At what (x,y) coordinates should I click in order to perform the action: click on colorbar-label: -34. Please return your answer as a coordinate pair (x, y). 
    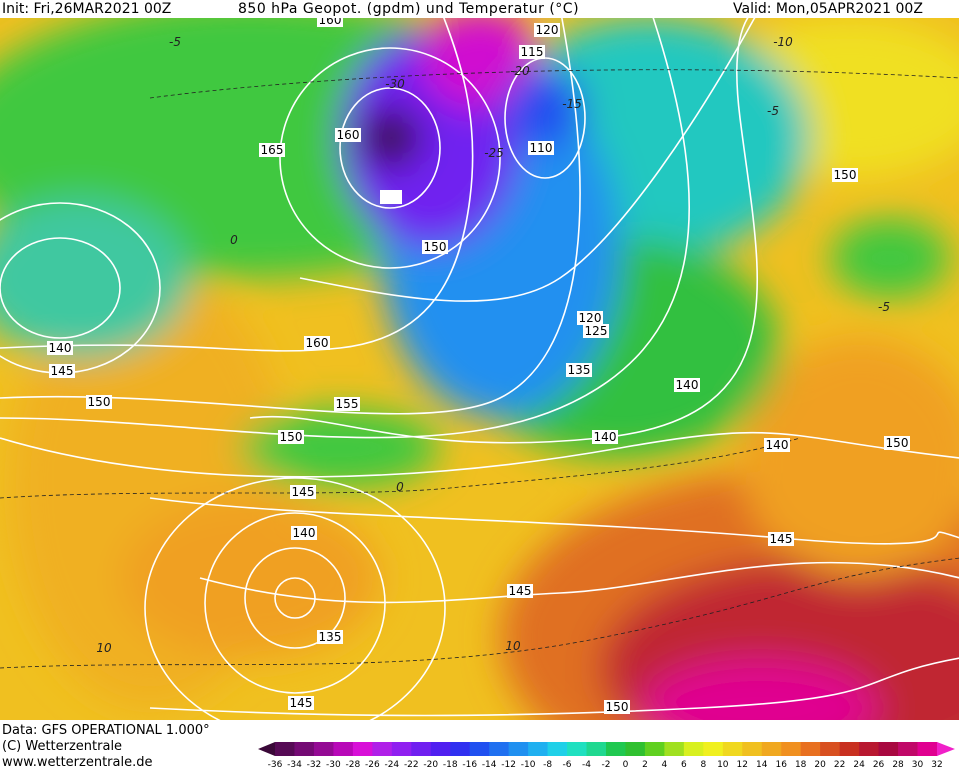
    Looking at the image, I should click on (294, 765).